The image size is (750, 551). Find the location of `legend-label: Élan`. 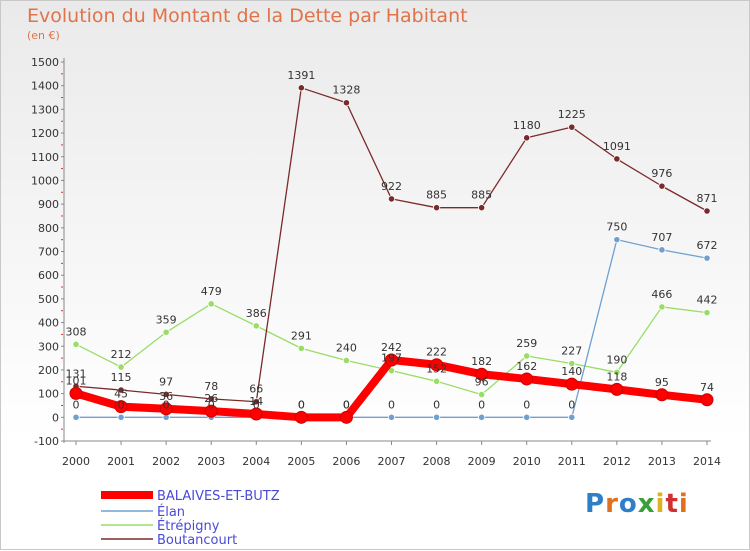

legend-label: Élan is located at coordinates (171, 512).